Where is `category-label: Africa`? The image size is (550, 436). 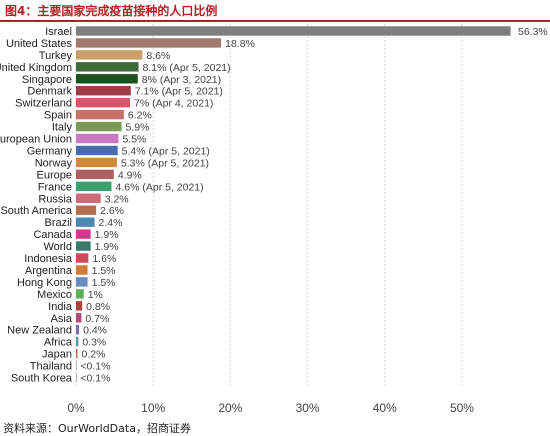 category-label: Africa is located at coordinates (58, 343).